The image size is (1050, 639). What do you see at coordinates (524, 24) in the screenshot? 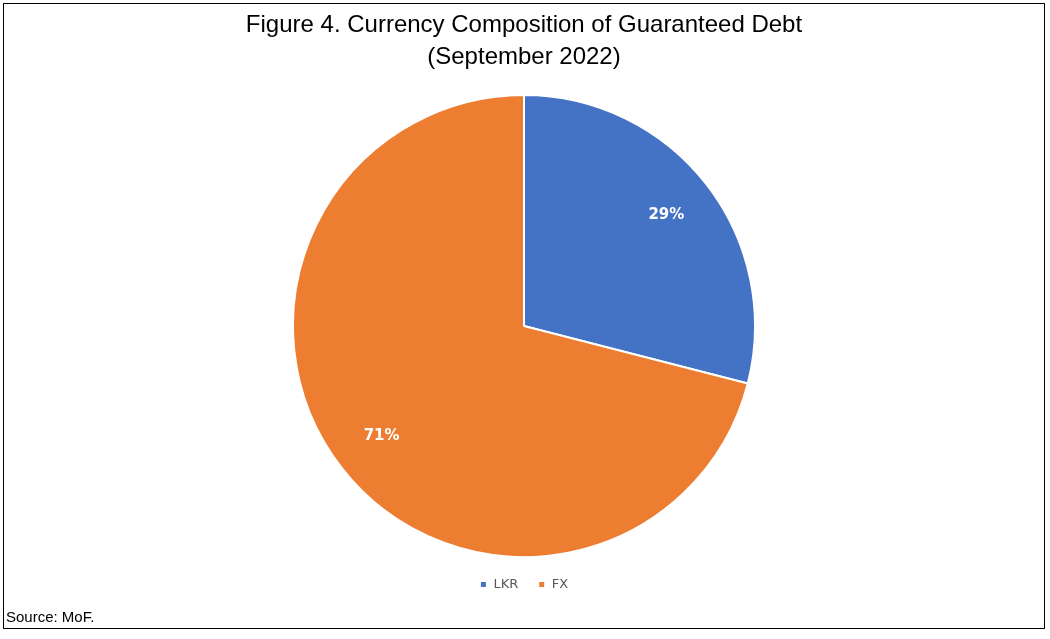
I see `chart-title: Figure 4. Currency Composition of Guaranteed Debt` at bounding box center [524, 24].